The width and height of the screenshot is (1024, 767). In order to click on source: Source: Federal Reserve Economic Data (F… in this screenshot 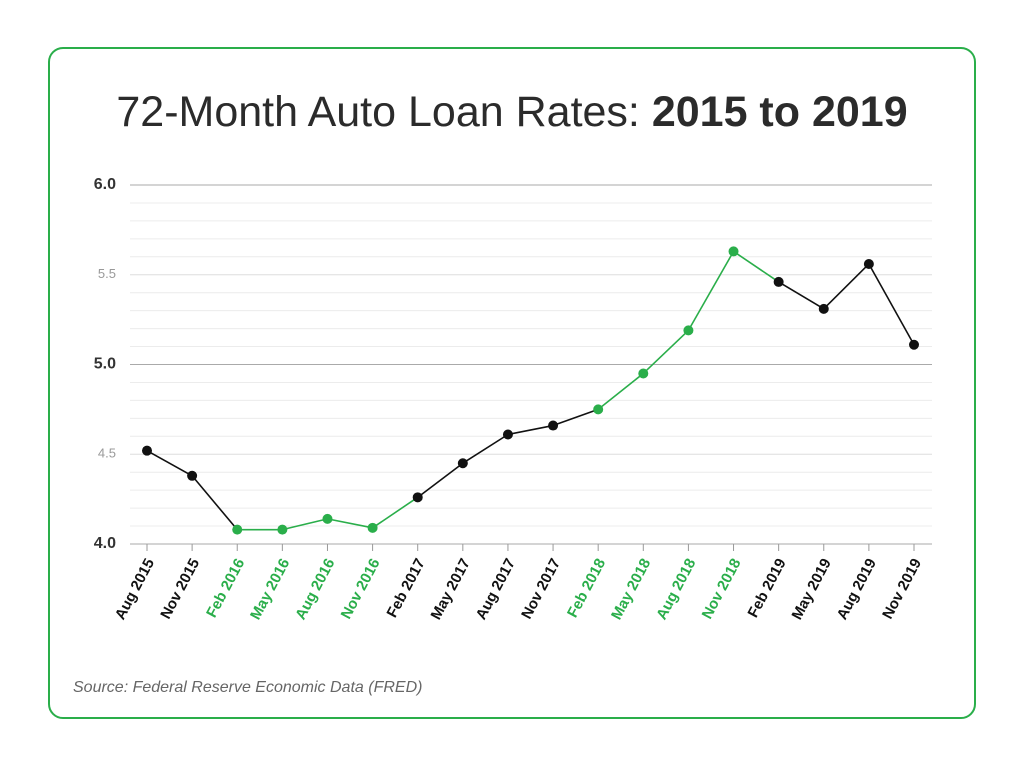, I will do `click(247, 687)`.